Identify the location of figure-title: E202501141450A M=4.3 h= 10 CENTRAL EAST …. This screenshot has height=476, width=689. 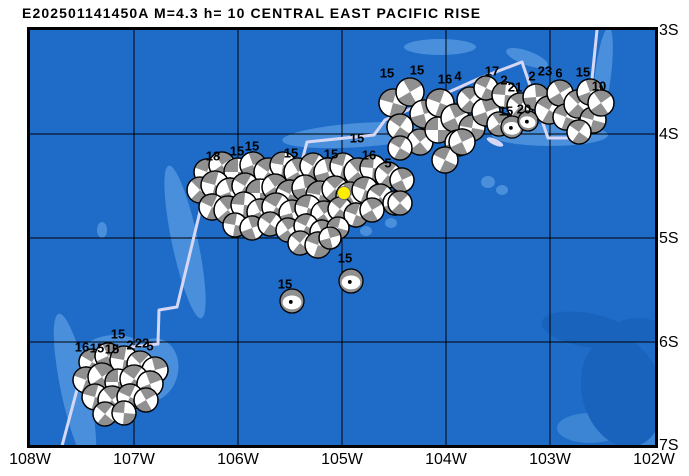
(252, 13).